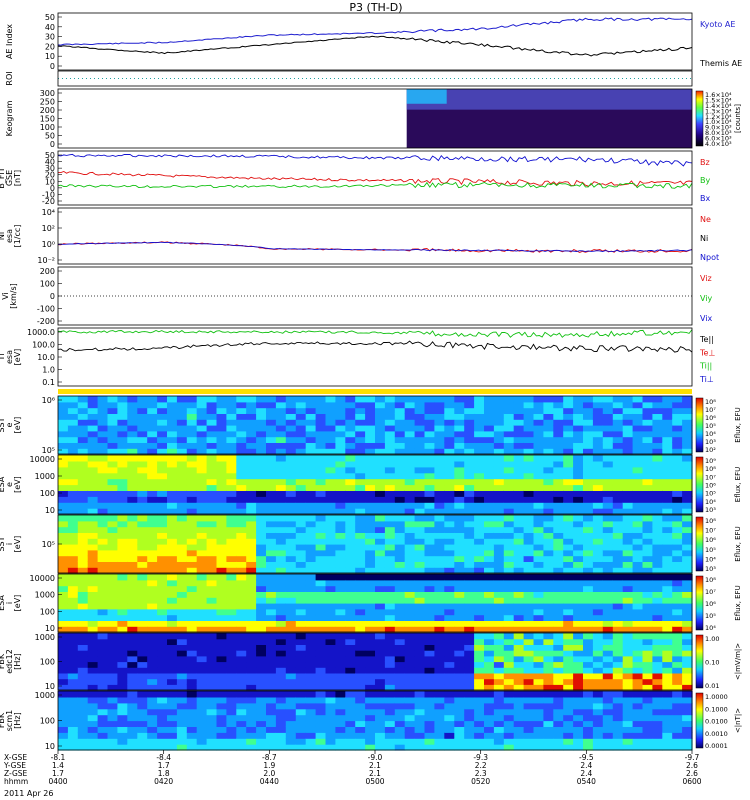 Image resolution: width=750 pixels, height=800 pixels. Describe the element at coordinates (710, 402) in the screenshot. I see `colorbar-tick: 10⁸` at that location.